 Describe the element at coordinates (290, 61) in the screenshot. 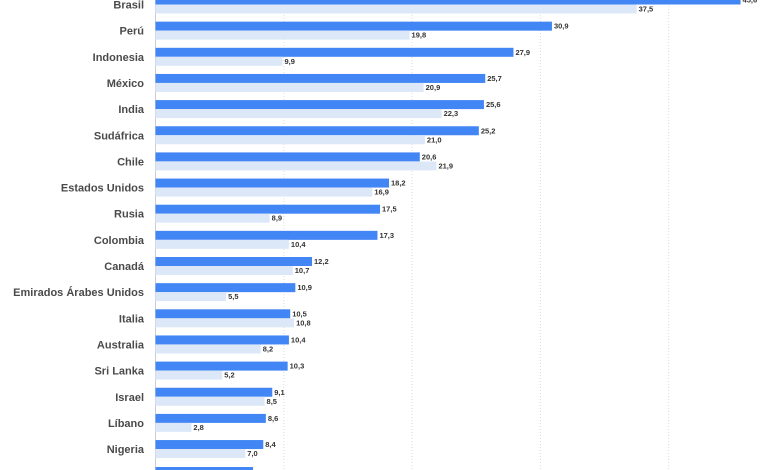

I see `value-label-secondary: 9,9` at that location.